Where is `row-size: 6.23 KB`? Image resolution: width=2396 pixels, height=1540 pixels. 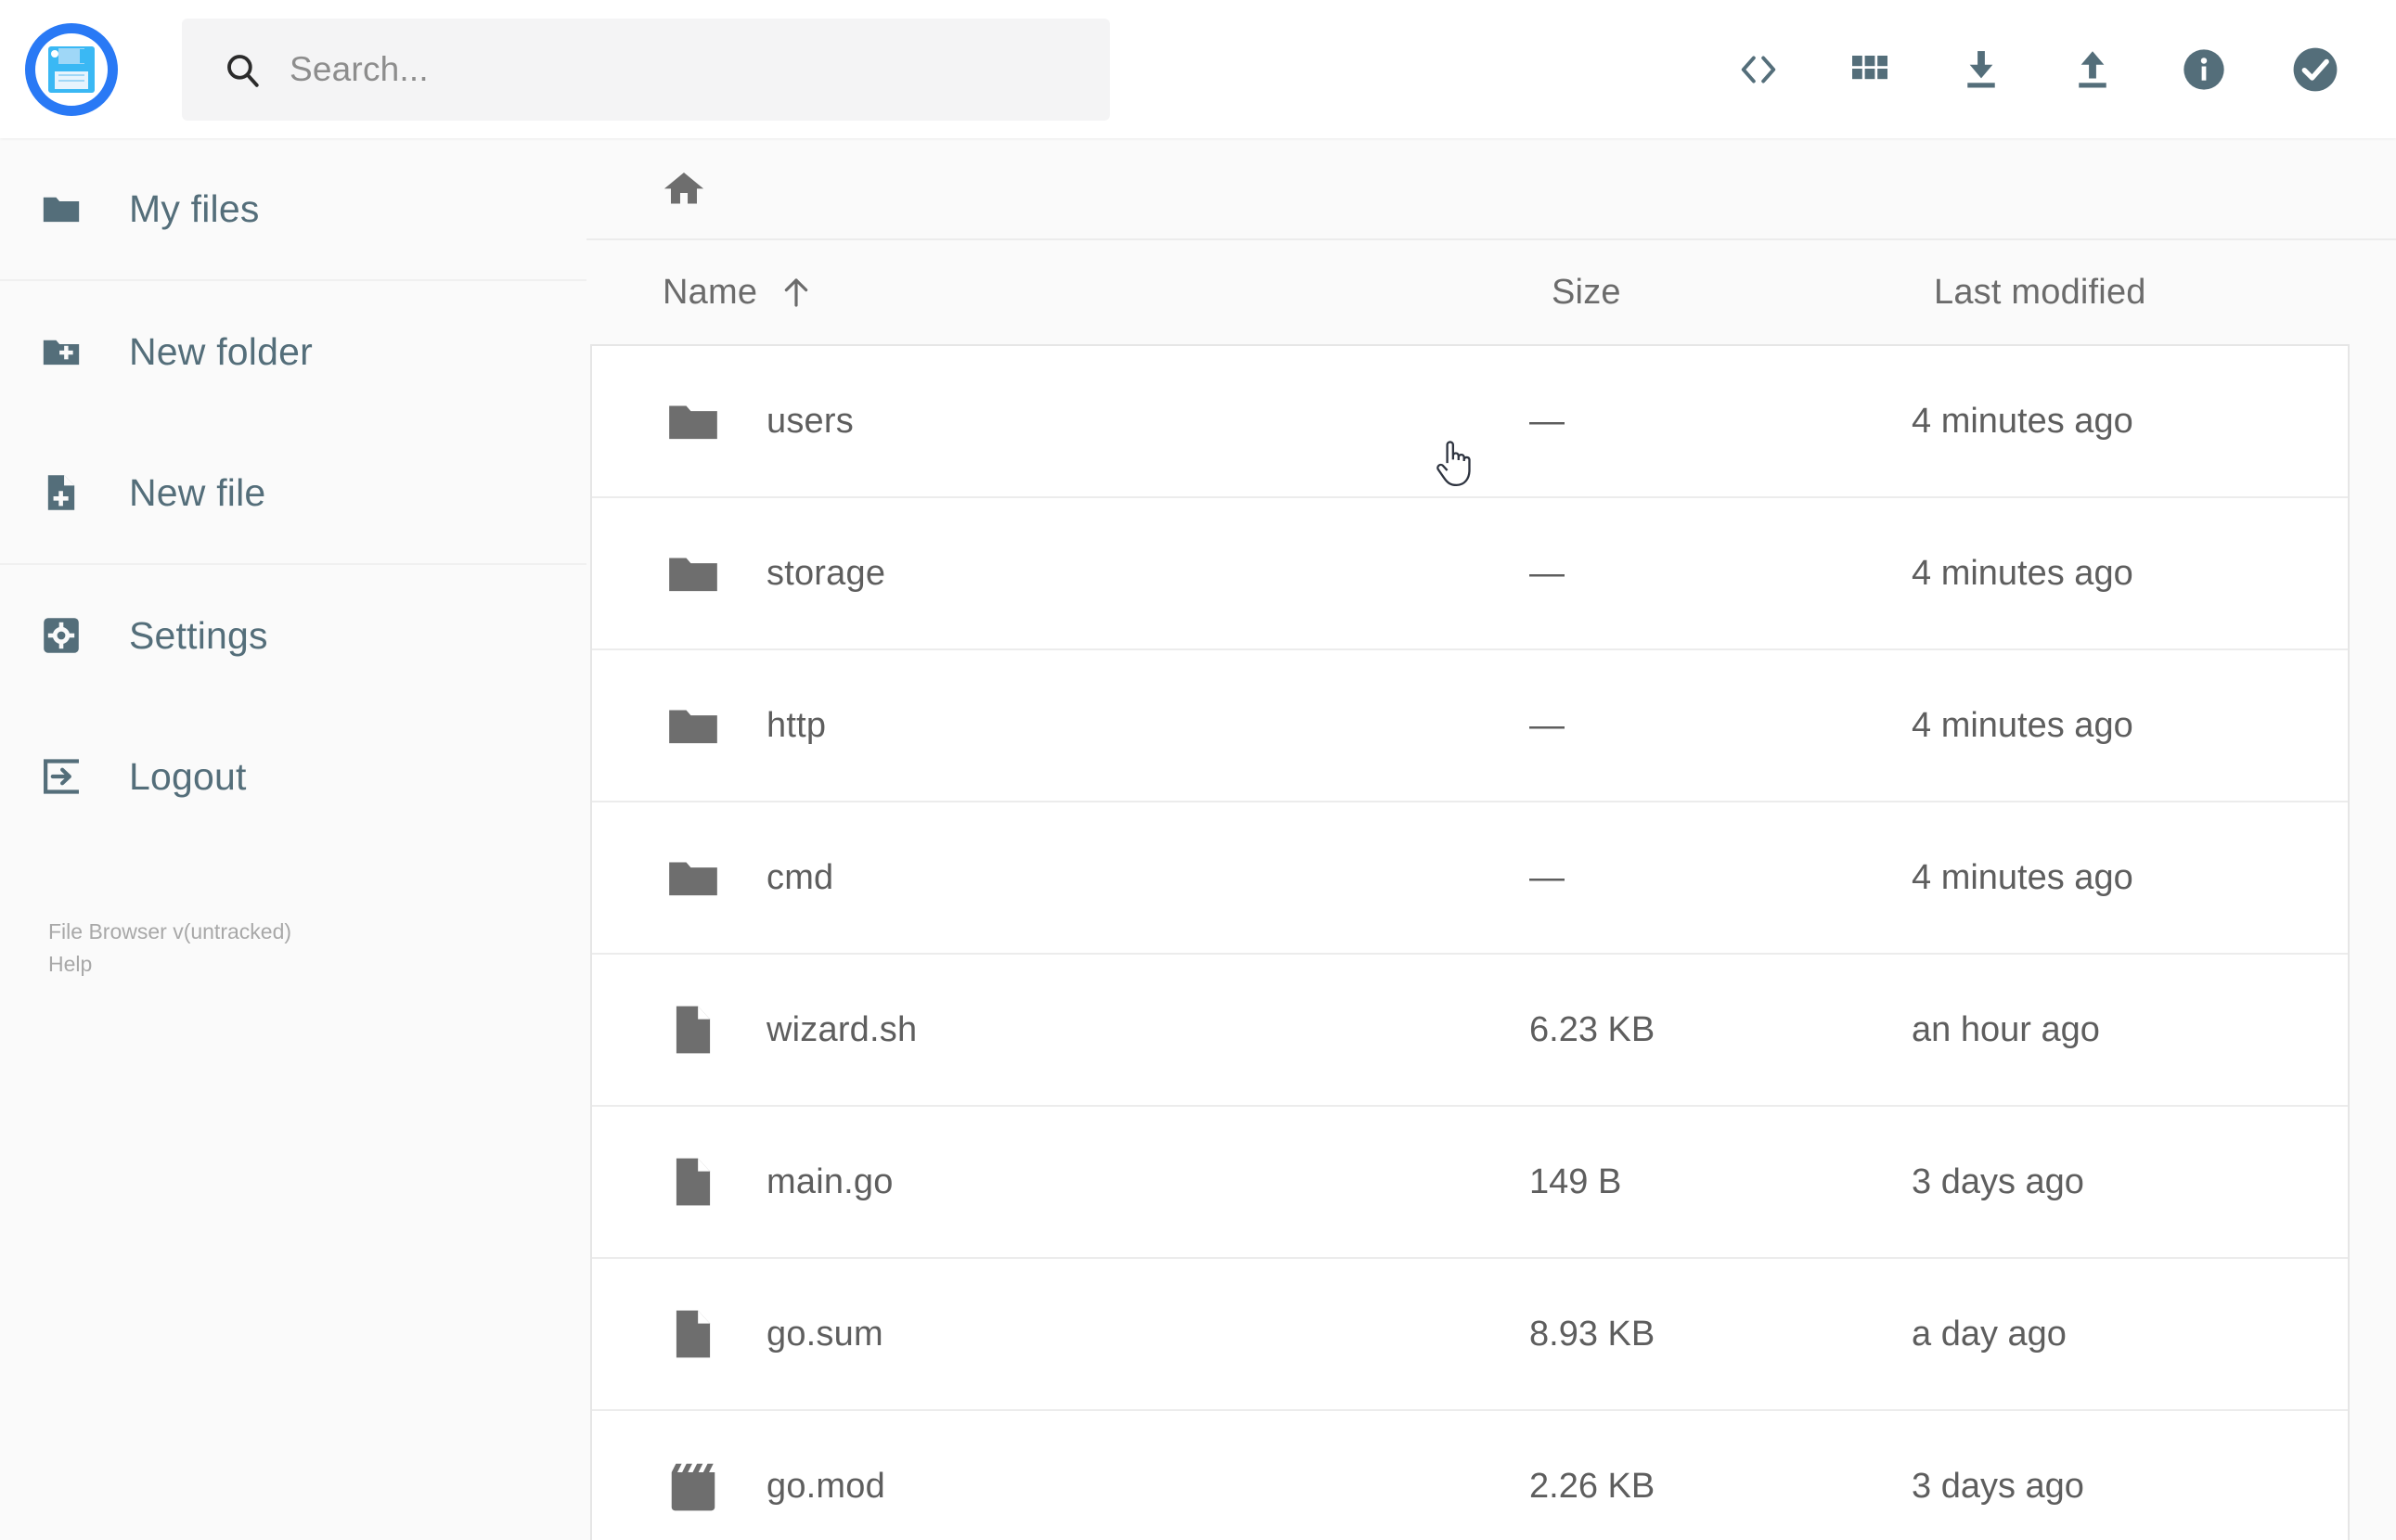 row-size: 6.23 KB is located at coordinates (1592, 1029).